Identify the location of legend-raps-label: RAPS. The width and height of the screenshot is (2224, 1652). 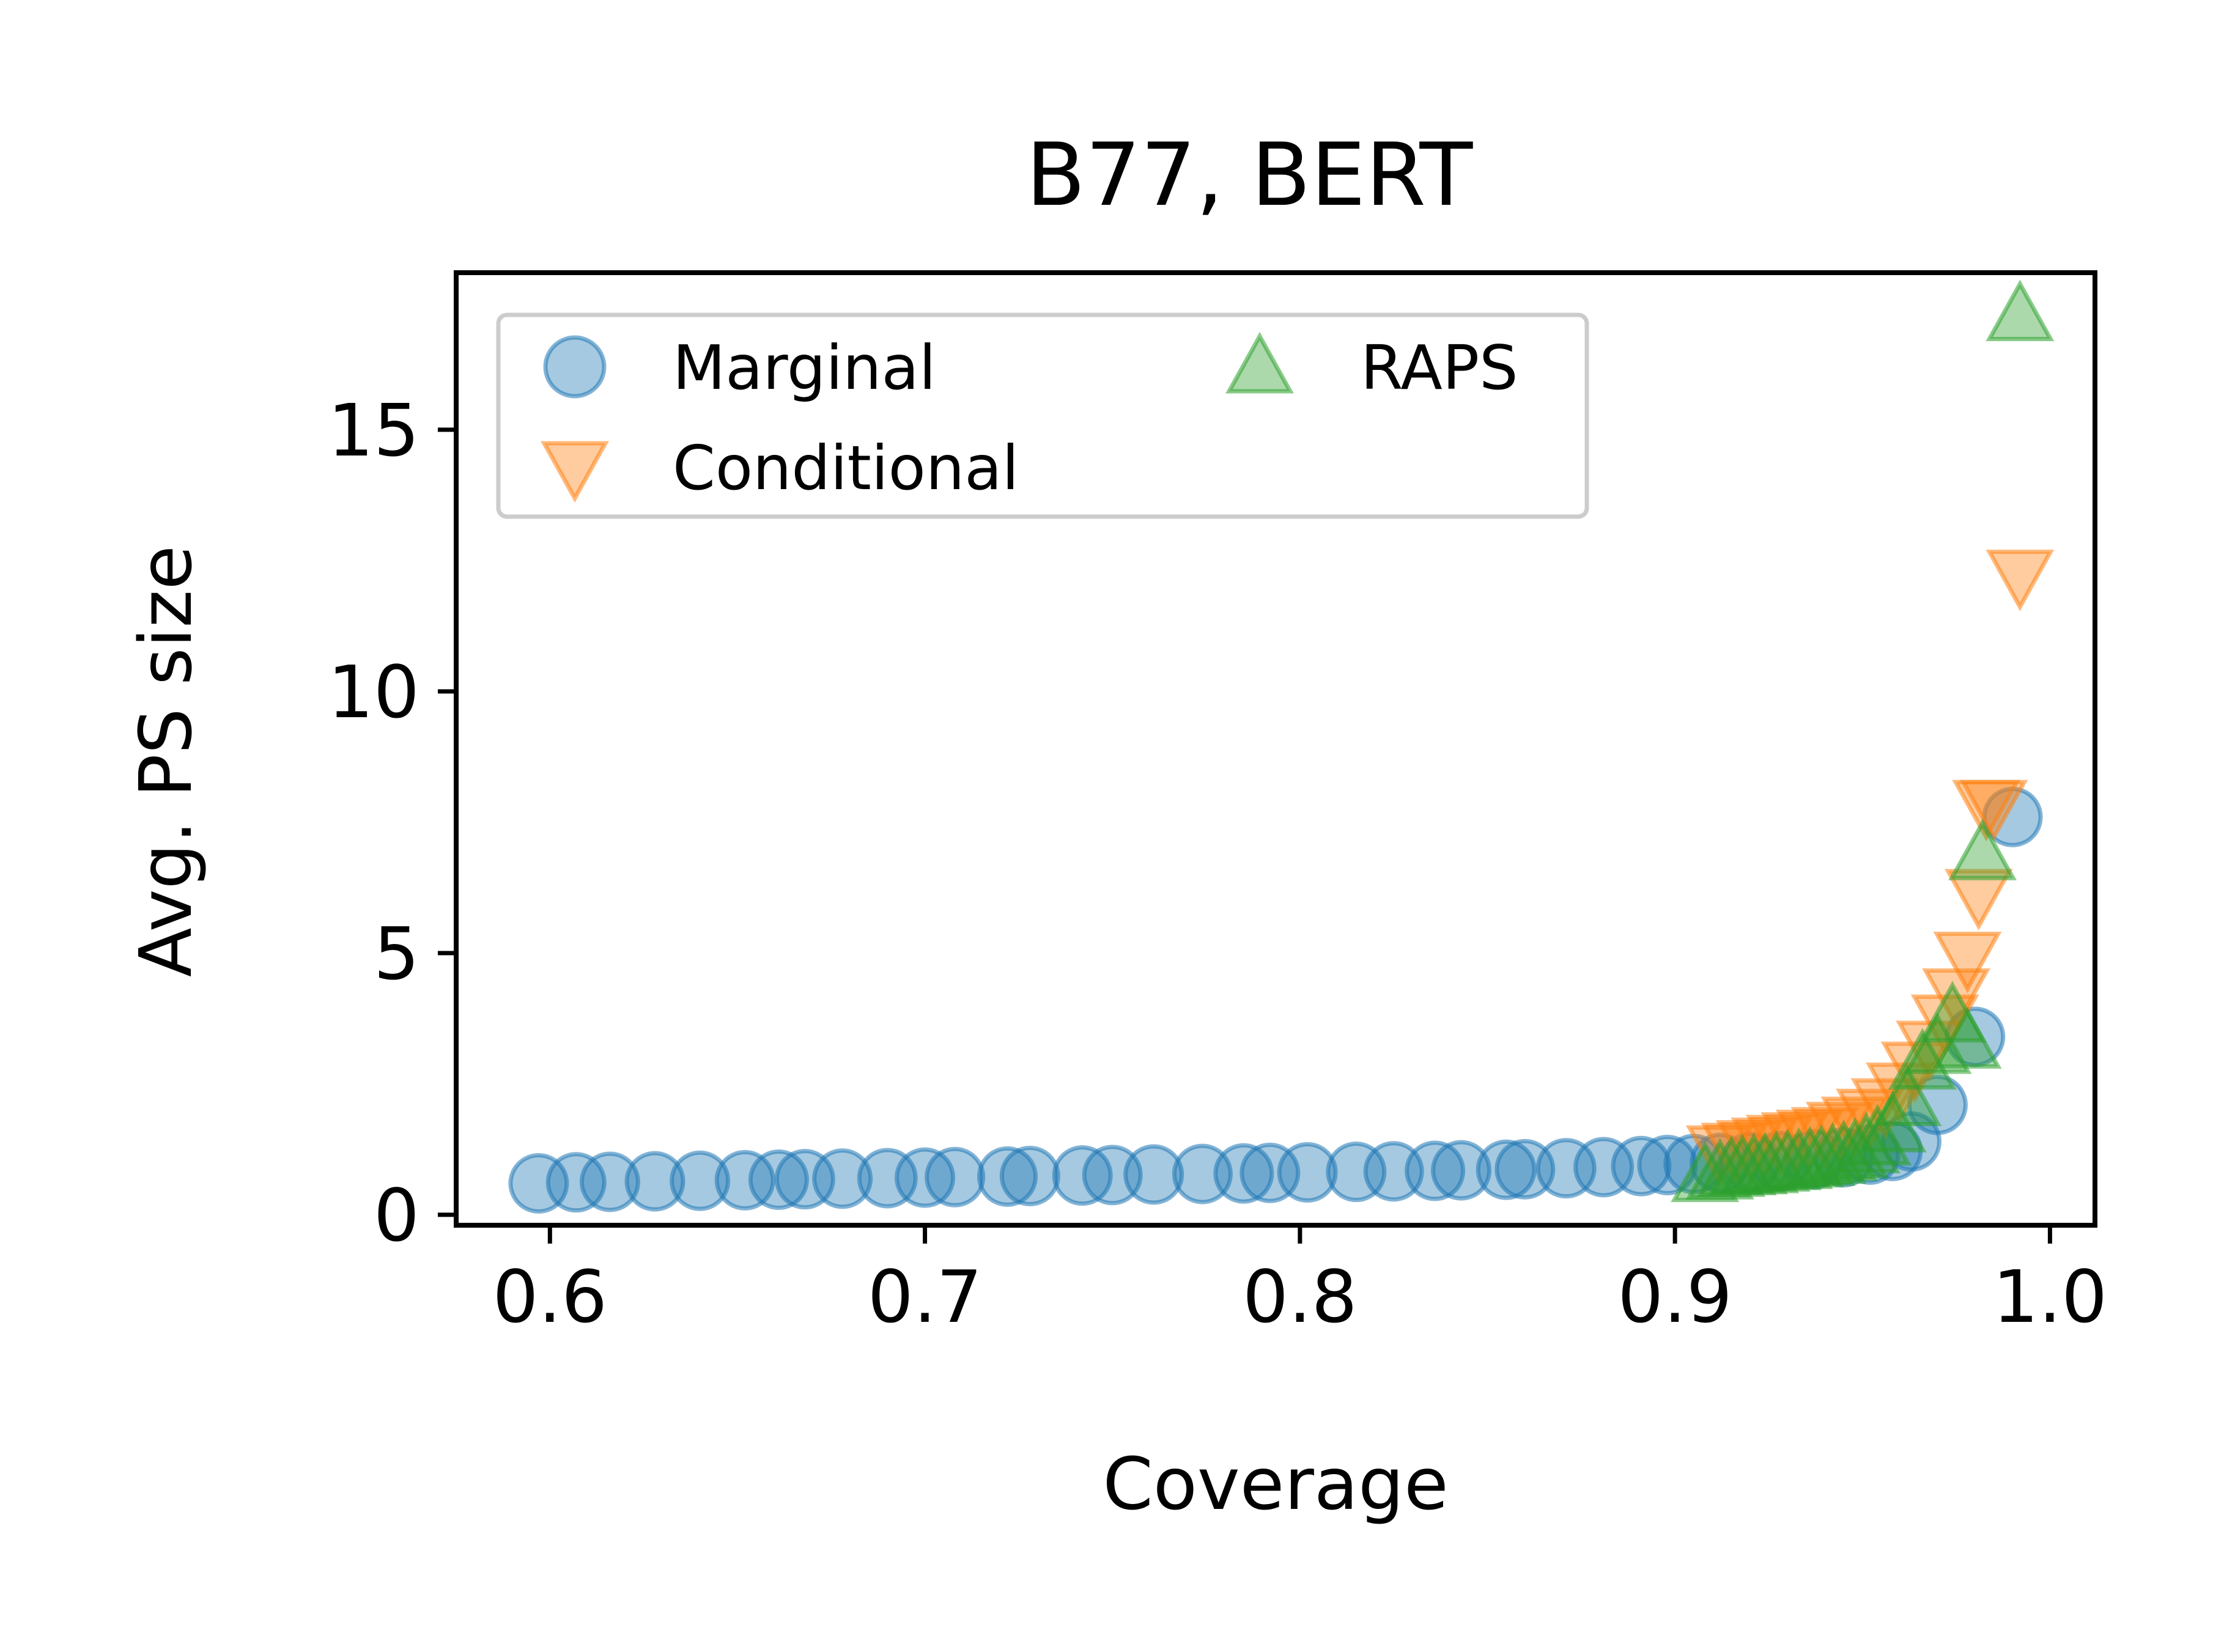
(1439, 368).